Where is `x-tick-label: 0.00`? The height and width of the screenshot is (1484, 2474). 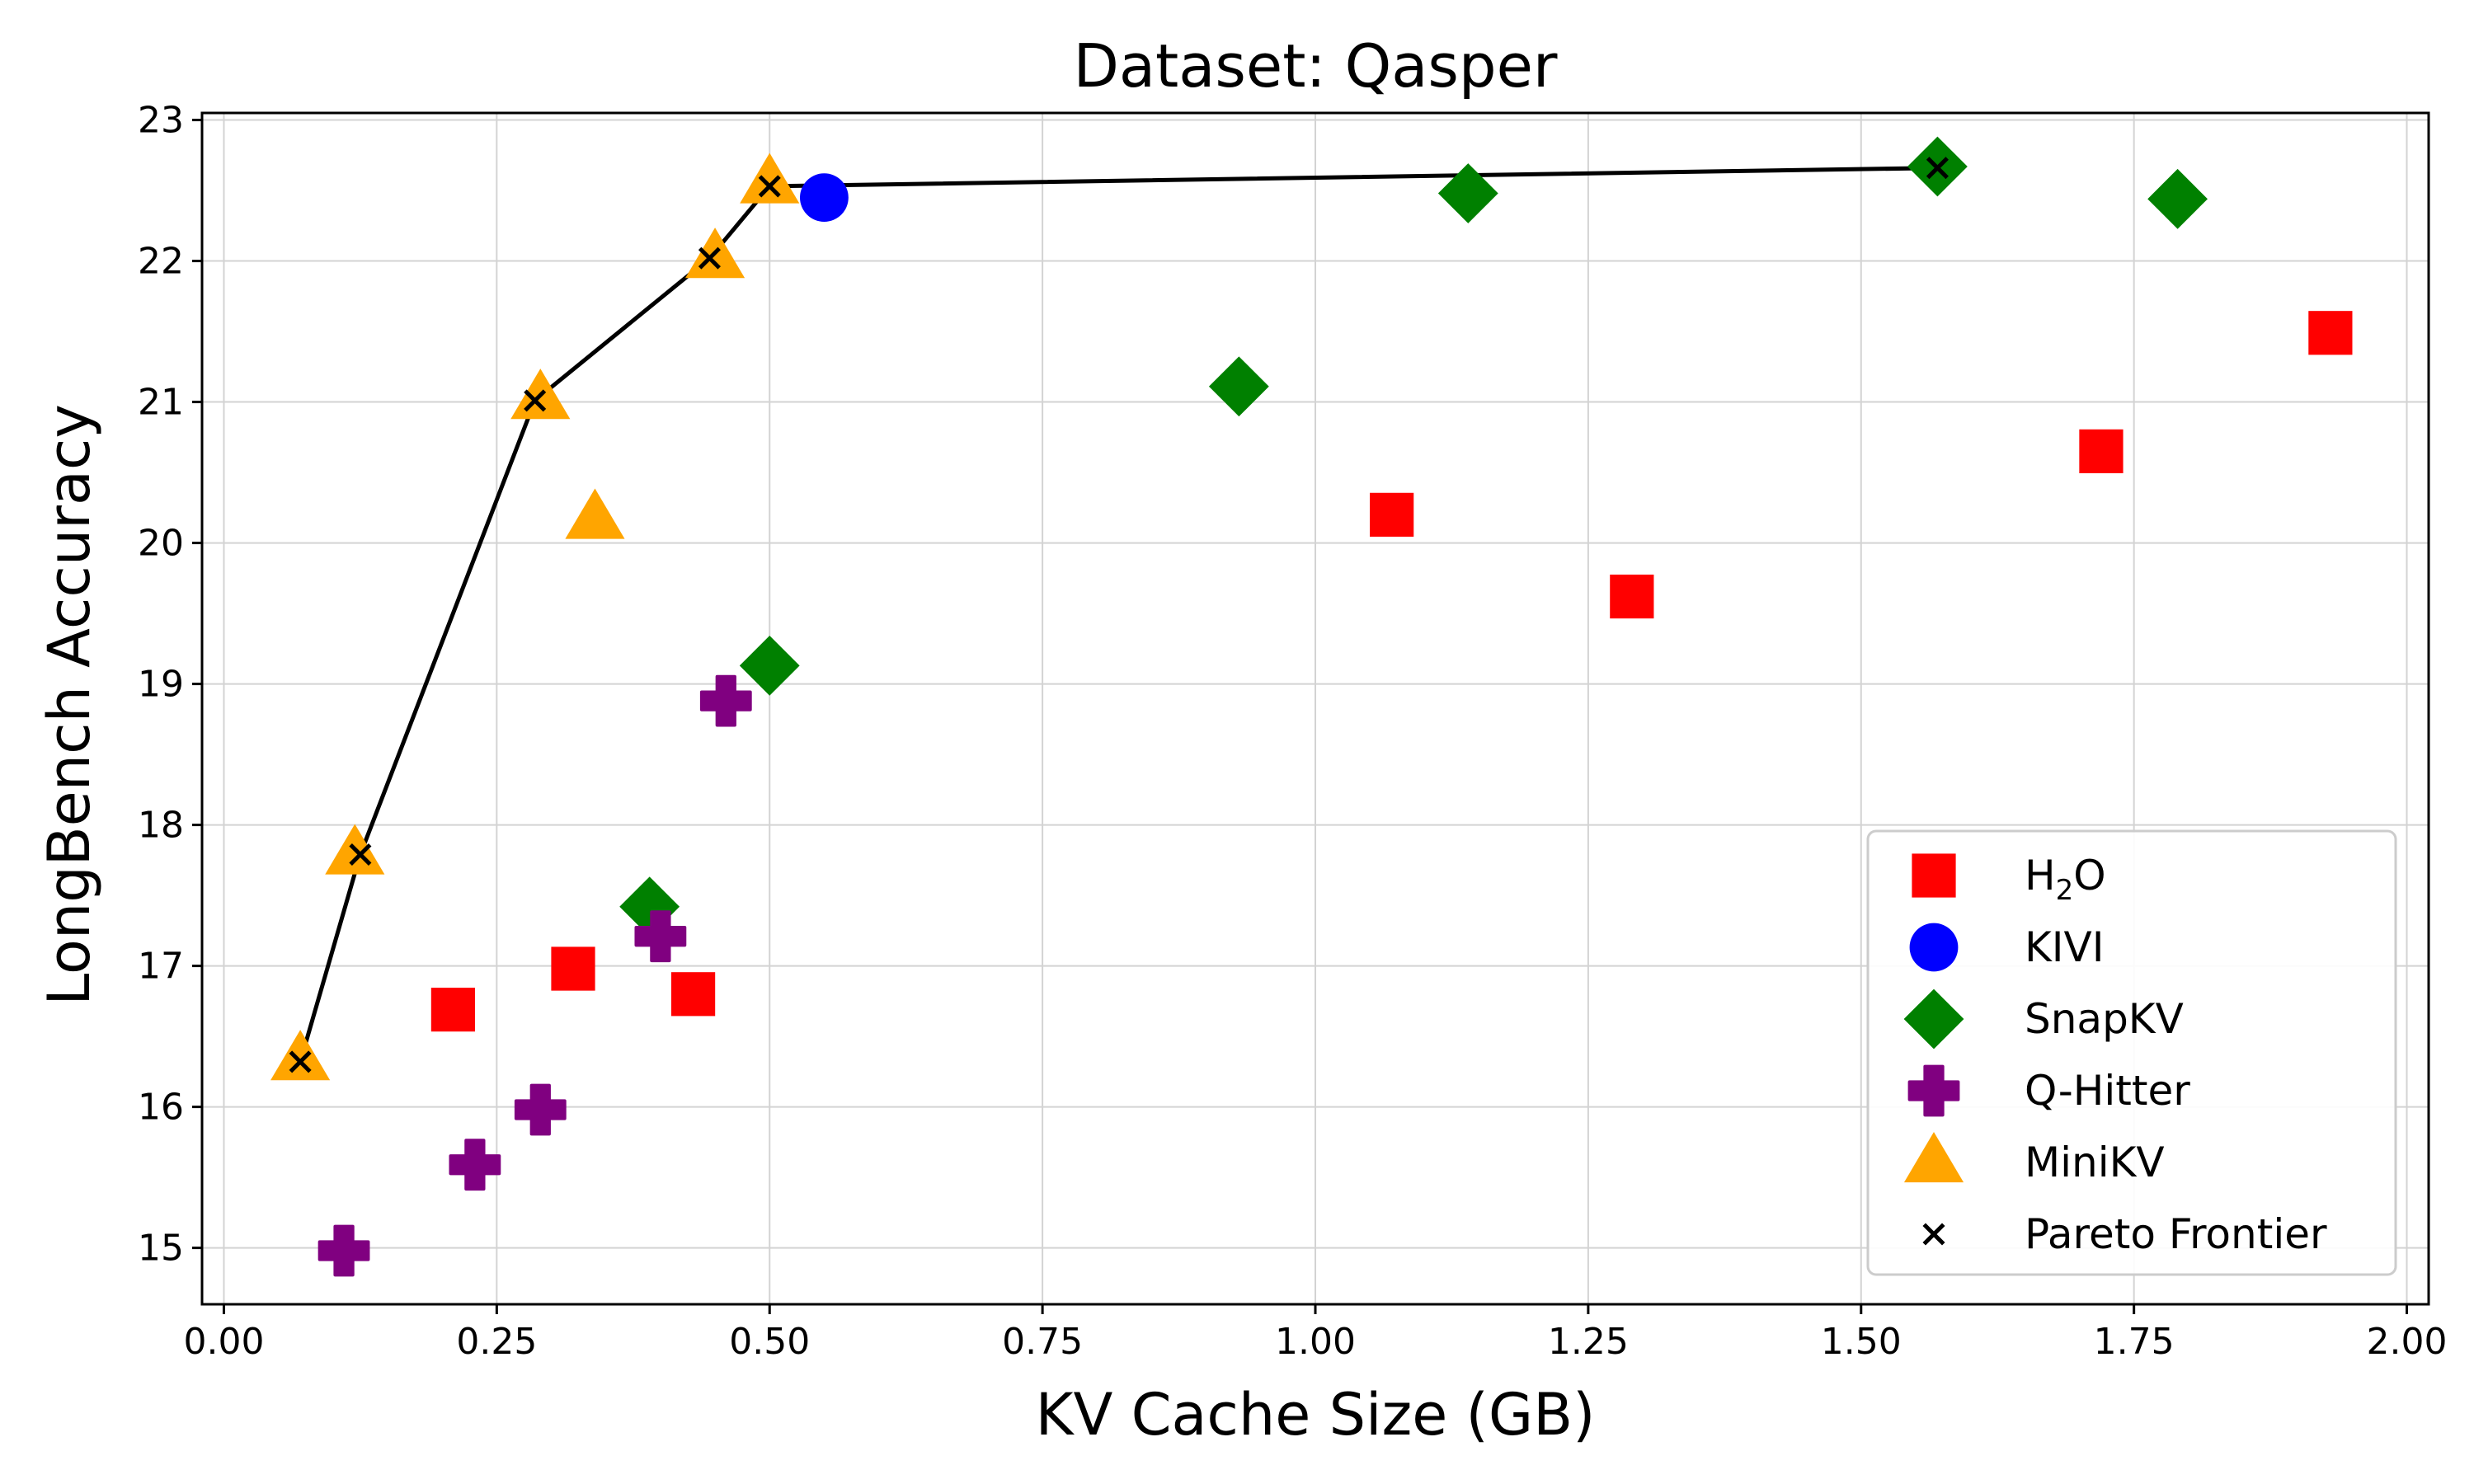 x-tick-label: 0.00 is located at coordinates (223, 1342).